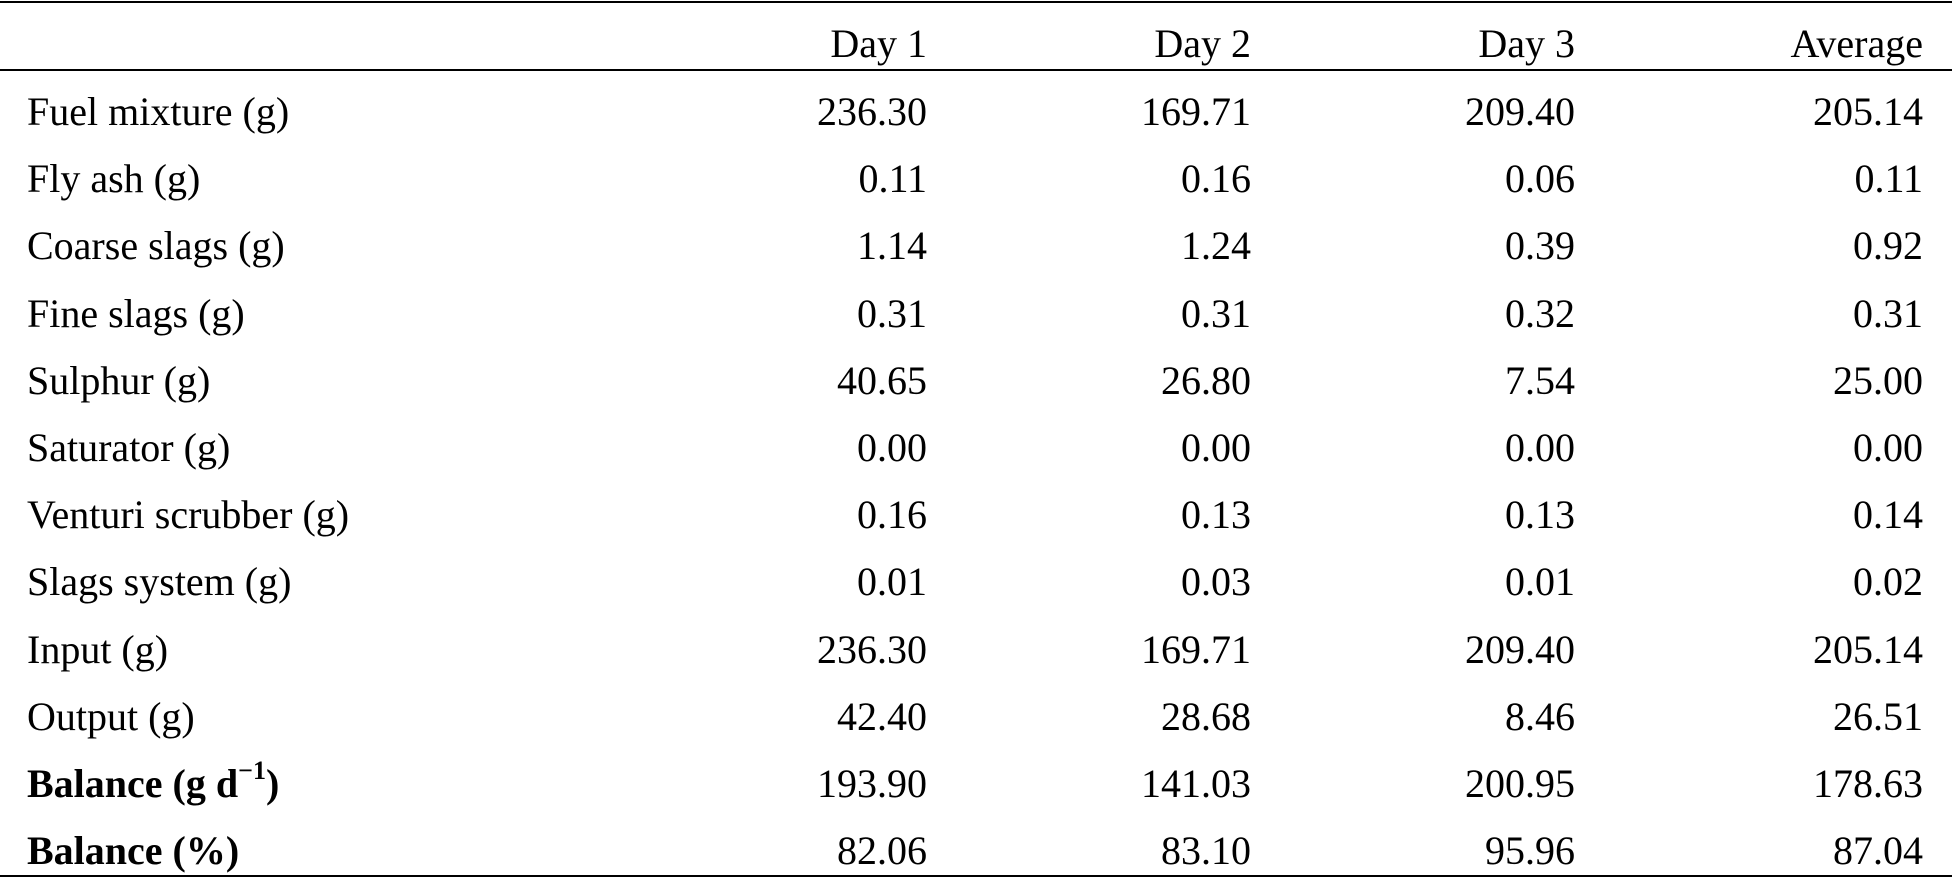 The width and height of the screenshot is (1952, 879). I want to click on row-label-text: Saturator (g), so click(129, 447).